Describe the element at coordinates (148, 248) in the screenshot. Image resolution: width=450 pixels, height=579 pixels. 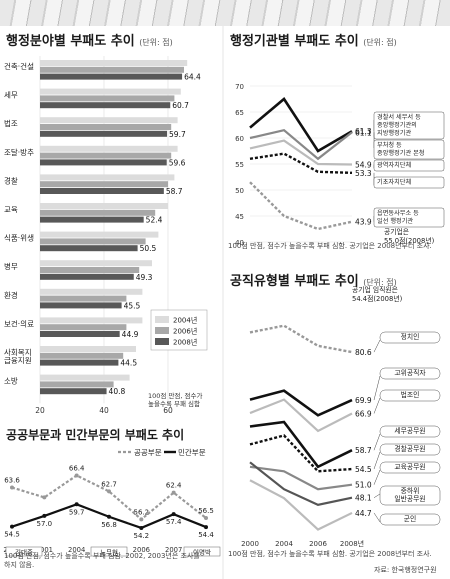
I see `bar-value-label: 50.5` at that location.